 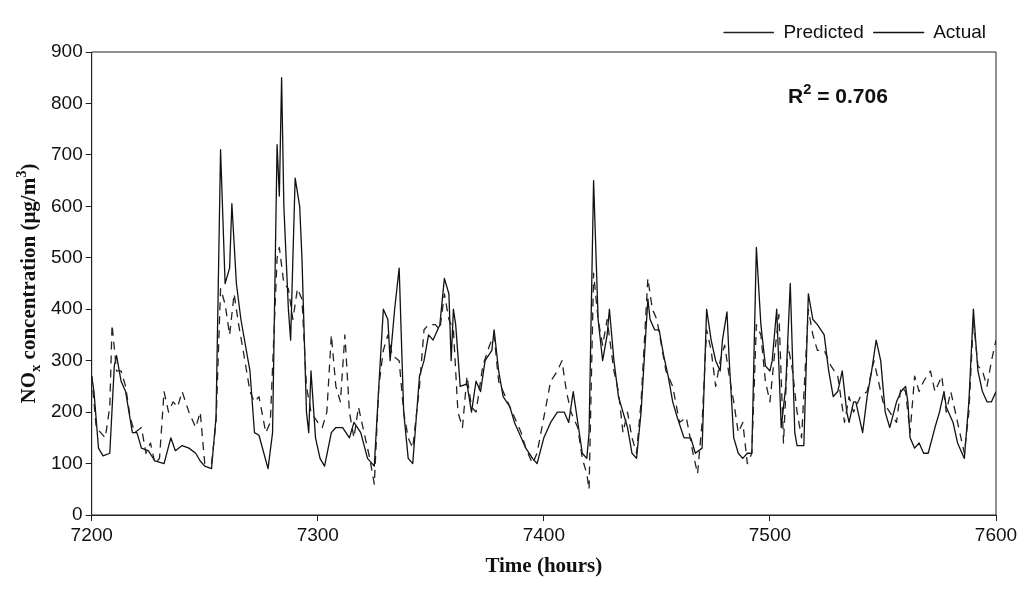 I want to click on y-tick-label: 800, so click(x=67, y=102).